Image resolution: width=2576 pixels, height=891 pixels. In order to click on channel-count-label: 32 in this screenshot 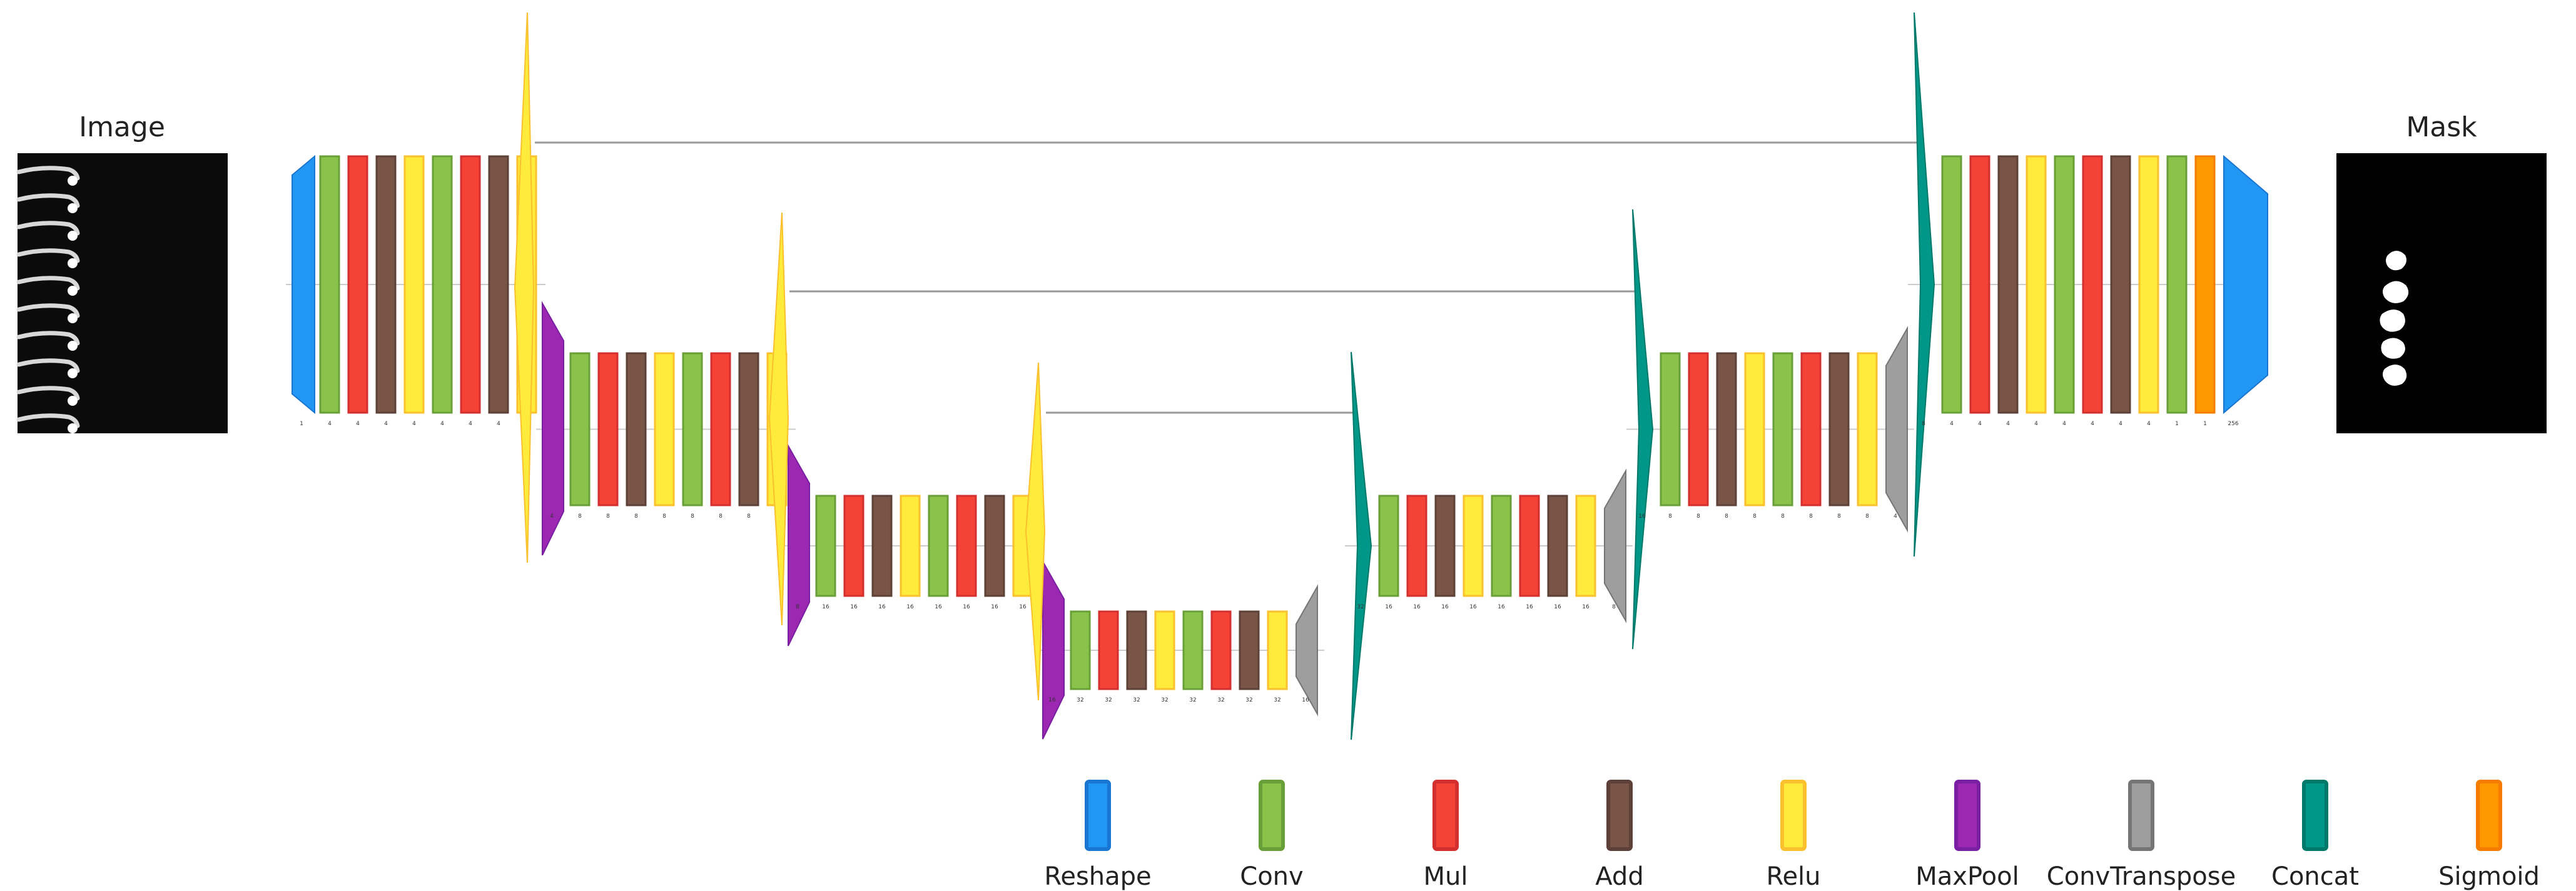, I will do `click(1192, 700)`.